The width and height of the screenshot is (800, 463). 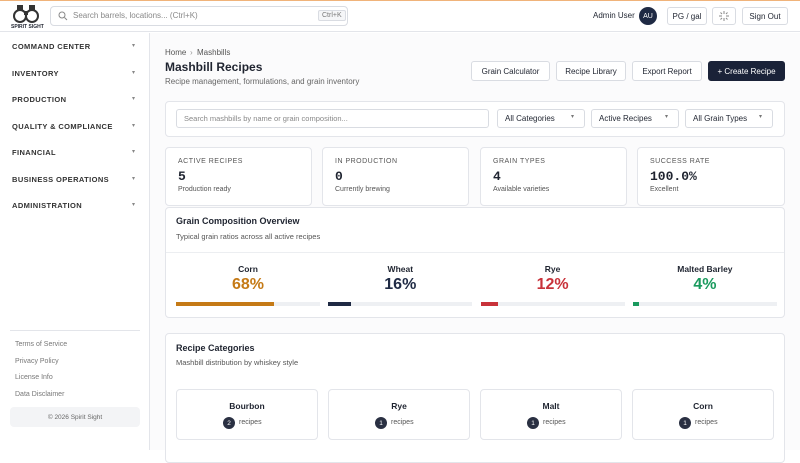 I want to click on footer-link: Privacy Policy, so click(x=37, y=361).